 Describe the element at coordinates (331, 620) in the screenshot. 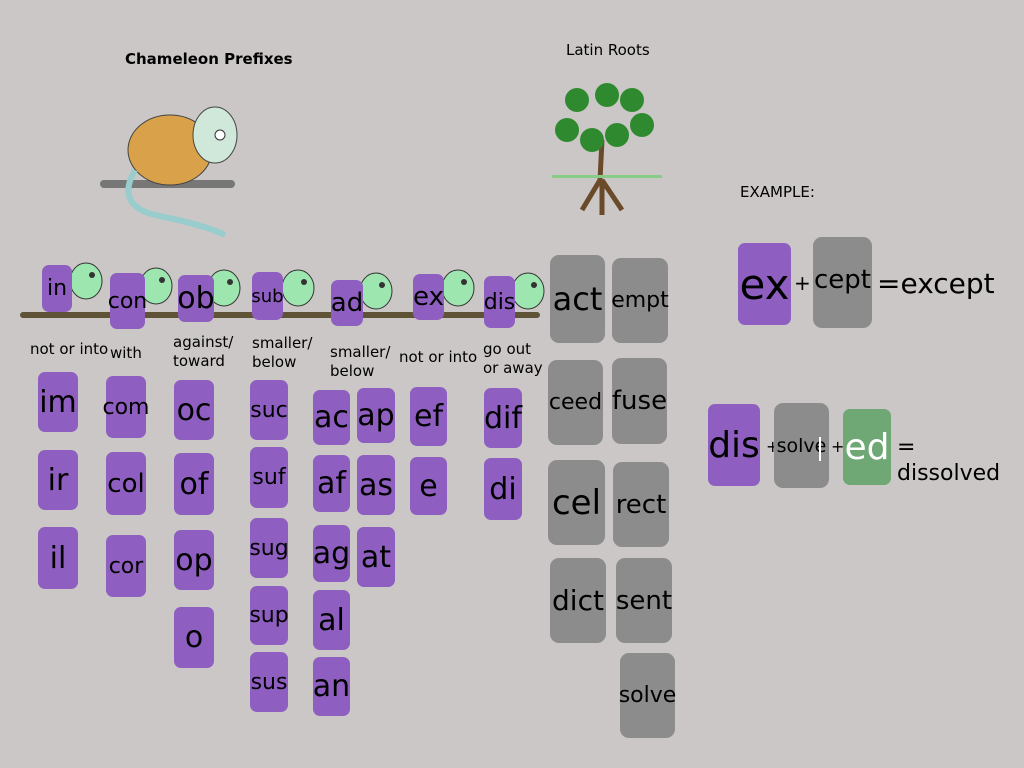

I see `prefix-tile-al: al` at that location.